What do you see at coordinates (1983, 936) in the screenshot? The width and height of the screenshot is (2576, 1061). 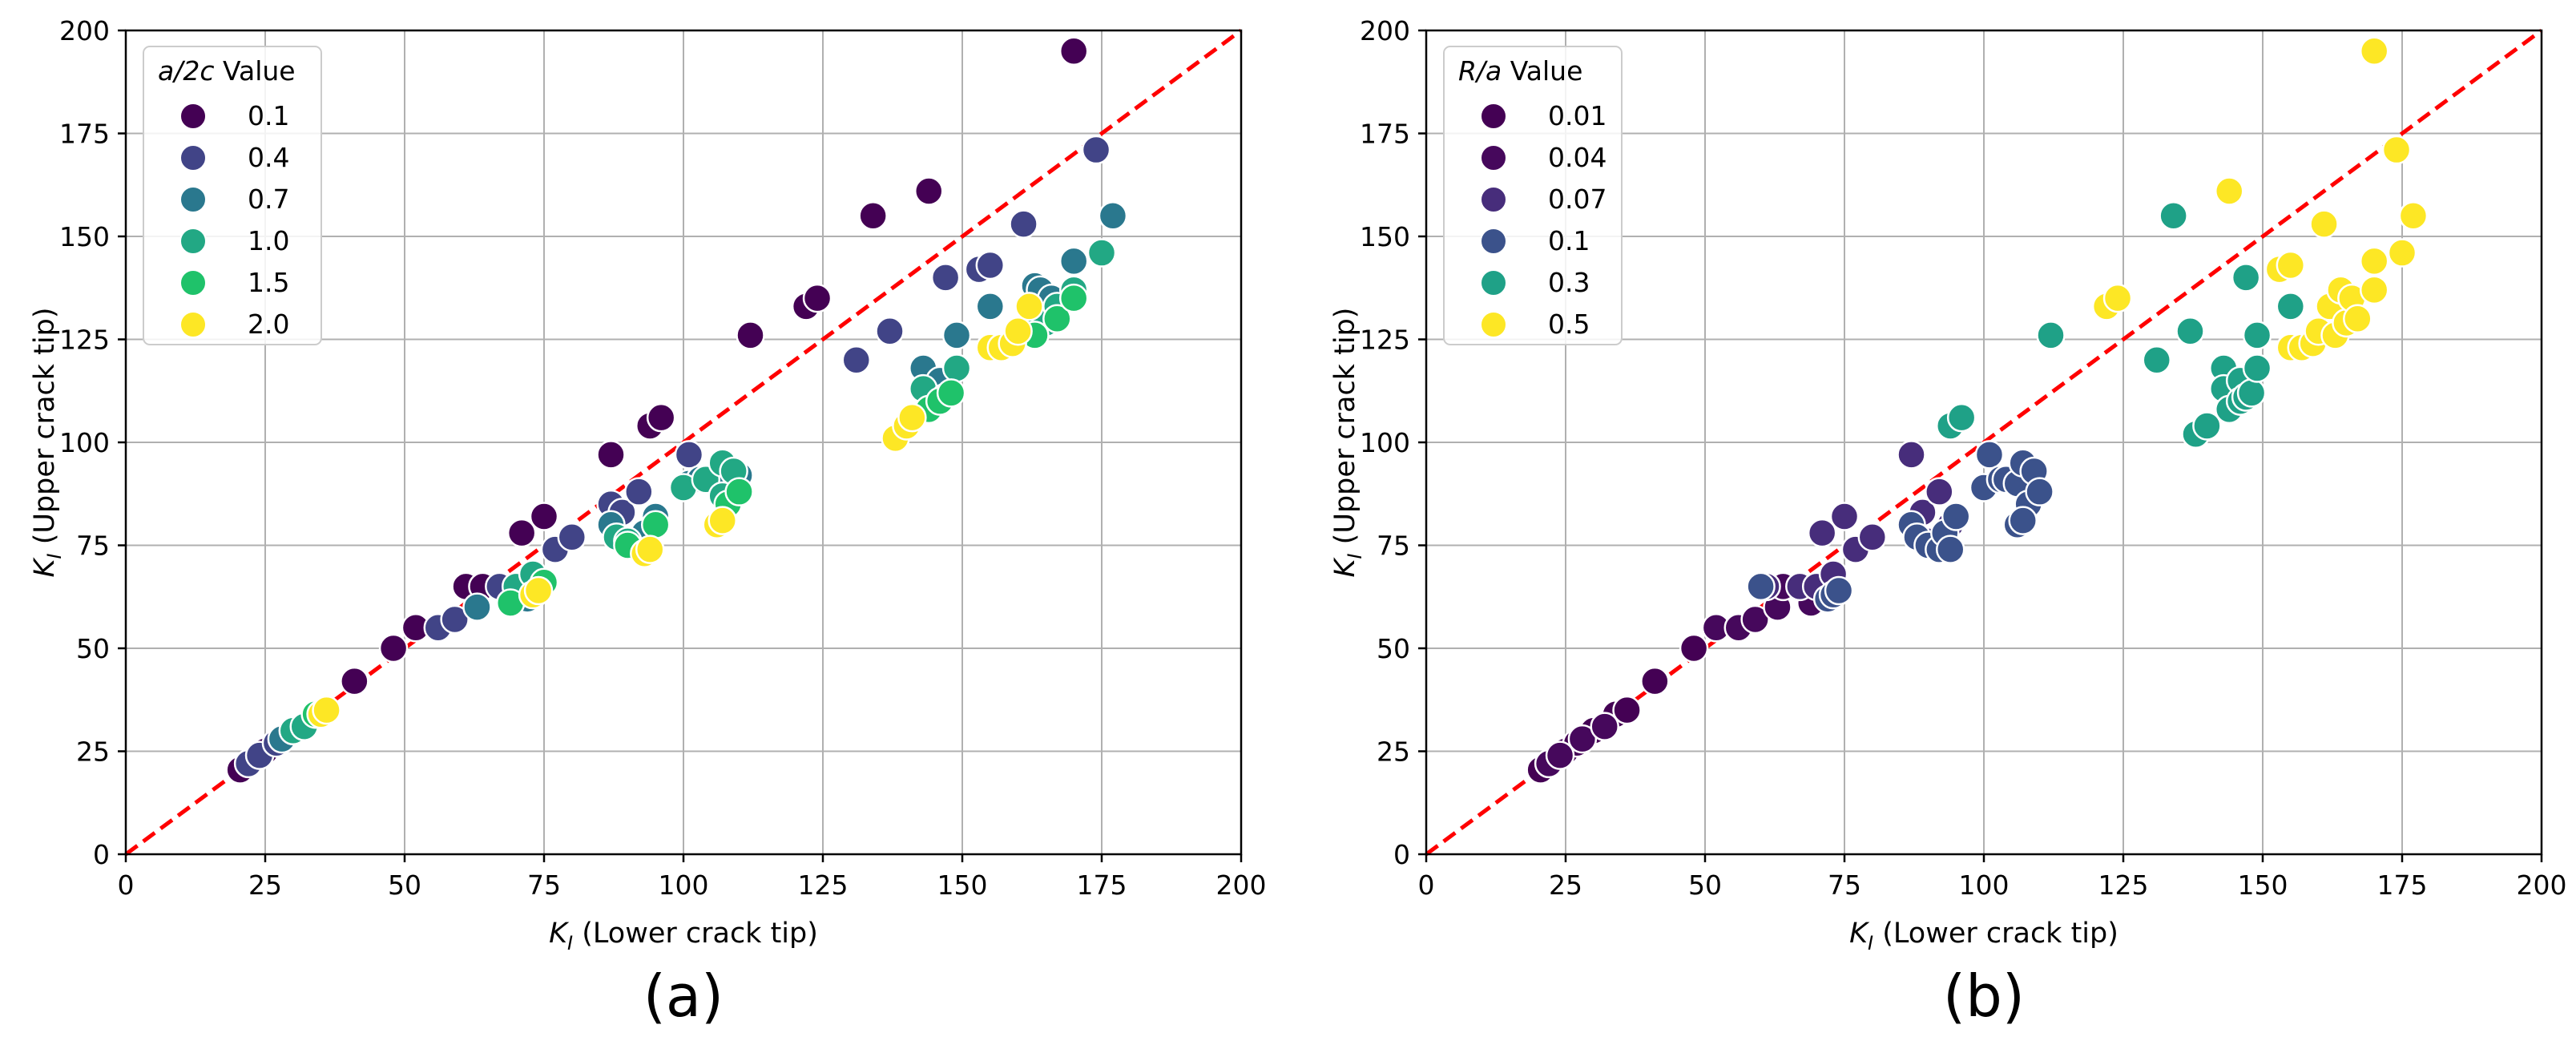 I see `x-axis-label: KI (Lower crack tip)` at bounding box center [1983, 936].